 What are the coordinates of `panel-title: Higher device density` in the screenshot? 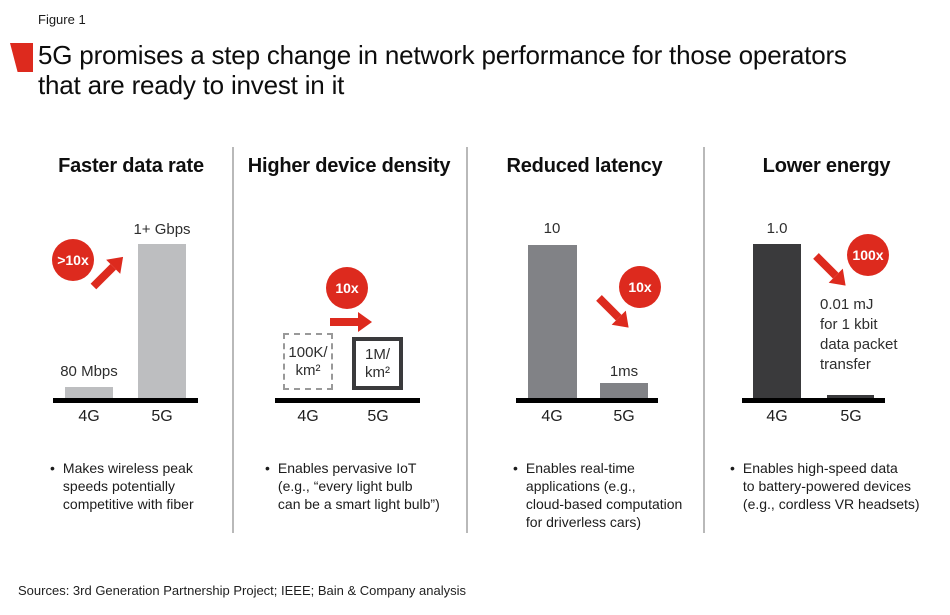 It's located at (349, 166).